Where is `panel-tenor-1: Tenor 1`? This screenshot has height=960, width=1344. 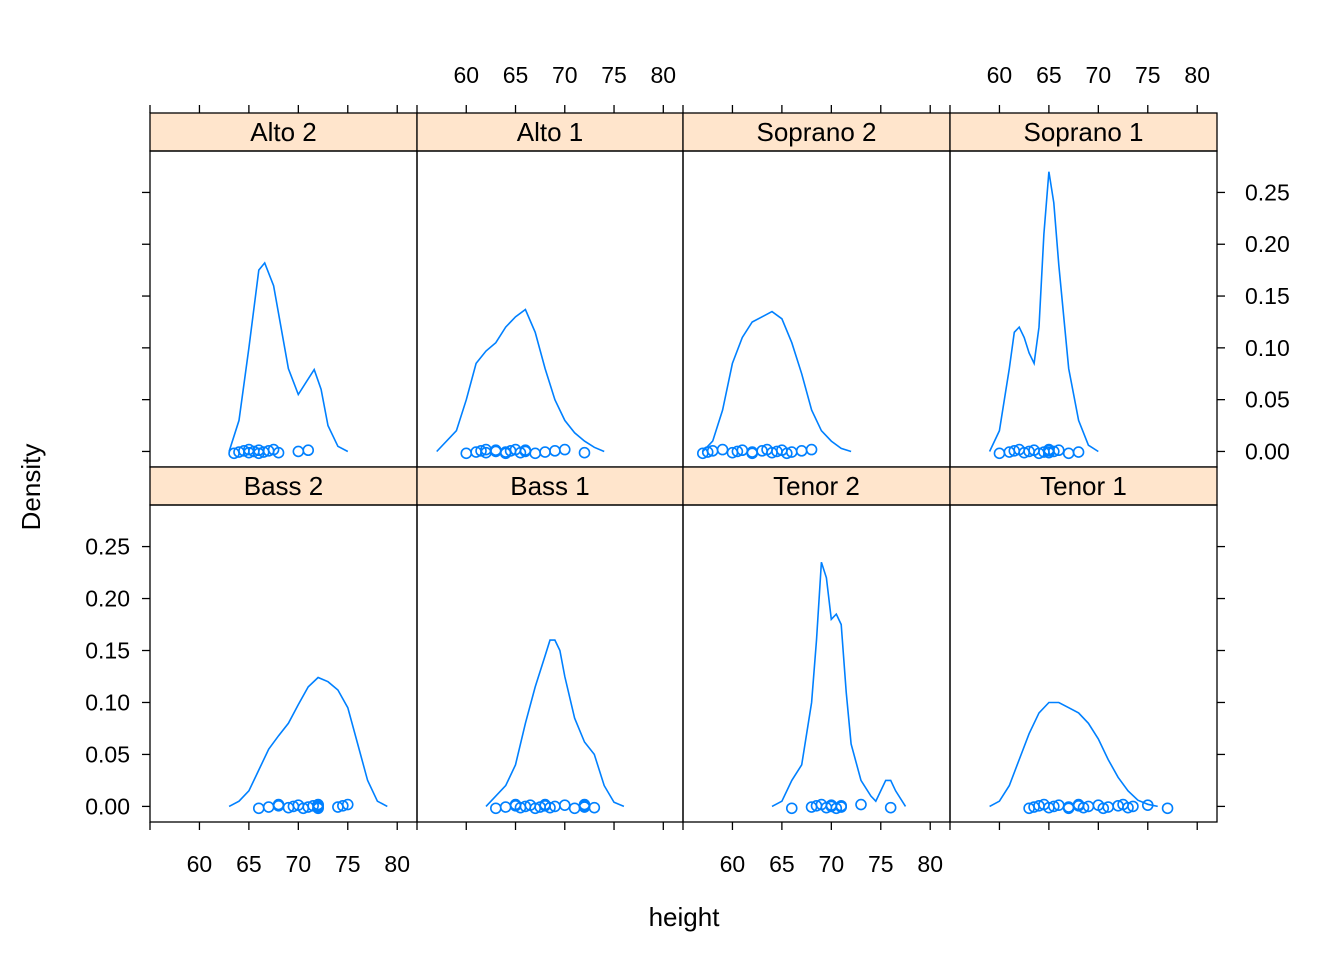 panel-tenor-1: Tenor 1 is located at coordinates (1083, 644).